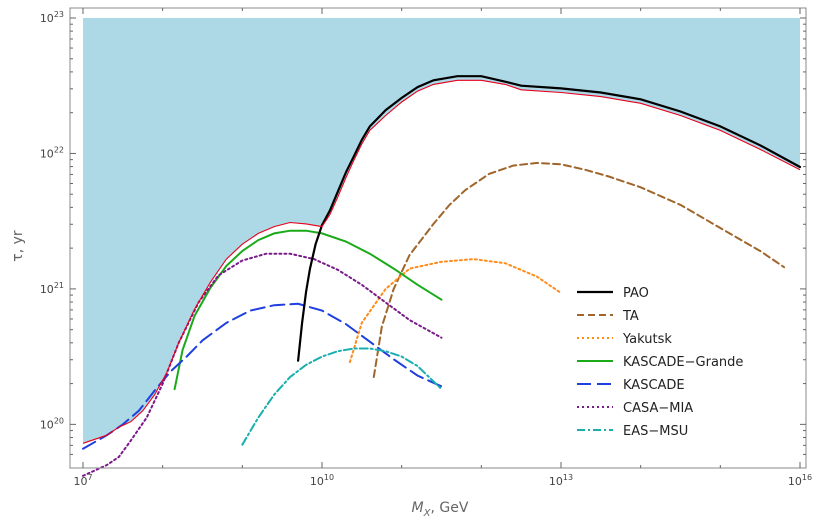  What do you see at coordinates (52, 288) in the screenshot?
I see `y-tick-label: 1021` at bounding box center [52, 288].